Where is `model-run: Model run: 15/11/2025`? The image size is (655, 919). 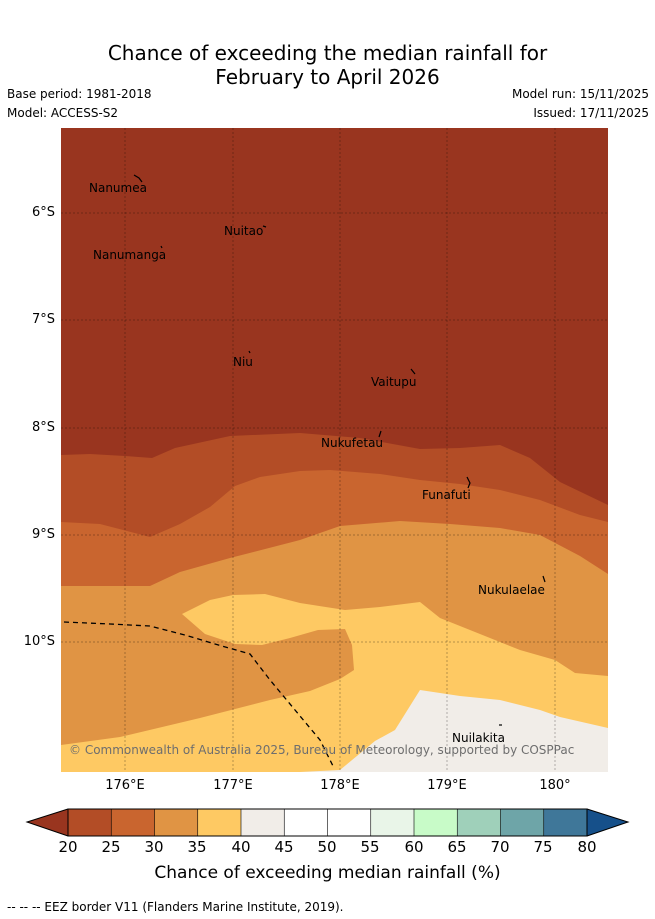
model-run: Model run: 15/11/2025 is located at coordinates (580, 94).